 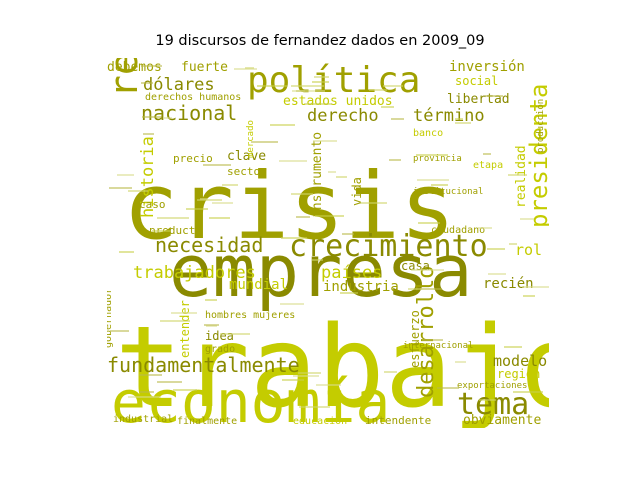 I want to click on word-57: mercado, so click(x=251, y=139).